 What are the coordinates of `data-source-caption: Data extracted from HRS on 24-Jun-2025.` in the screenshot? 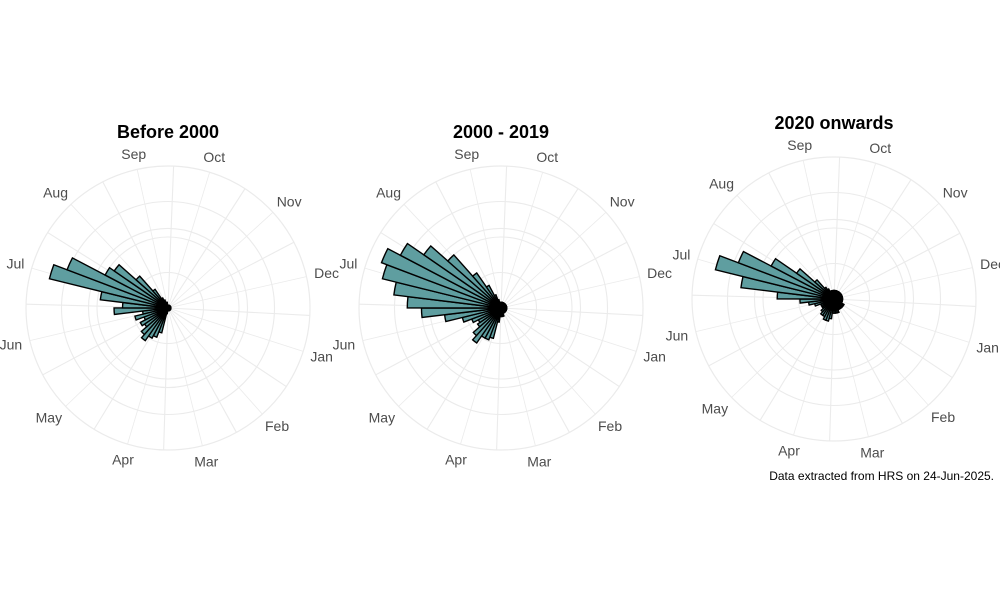 It's located at (881, 476).